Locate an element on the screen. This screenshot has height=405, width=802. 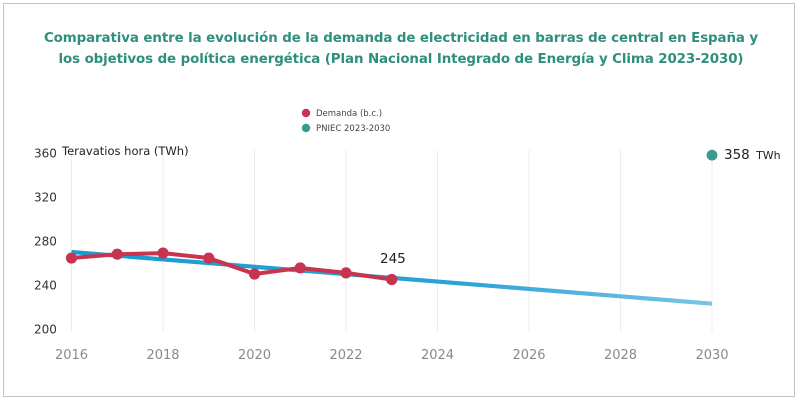
legend-marker-pniec is located at coordinates (306, 128).